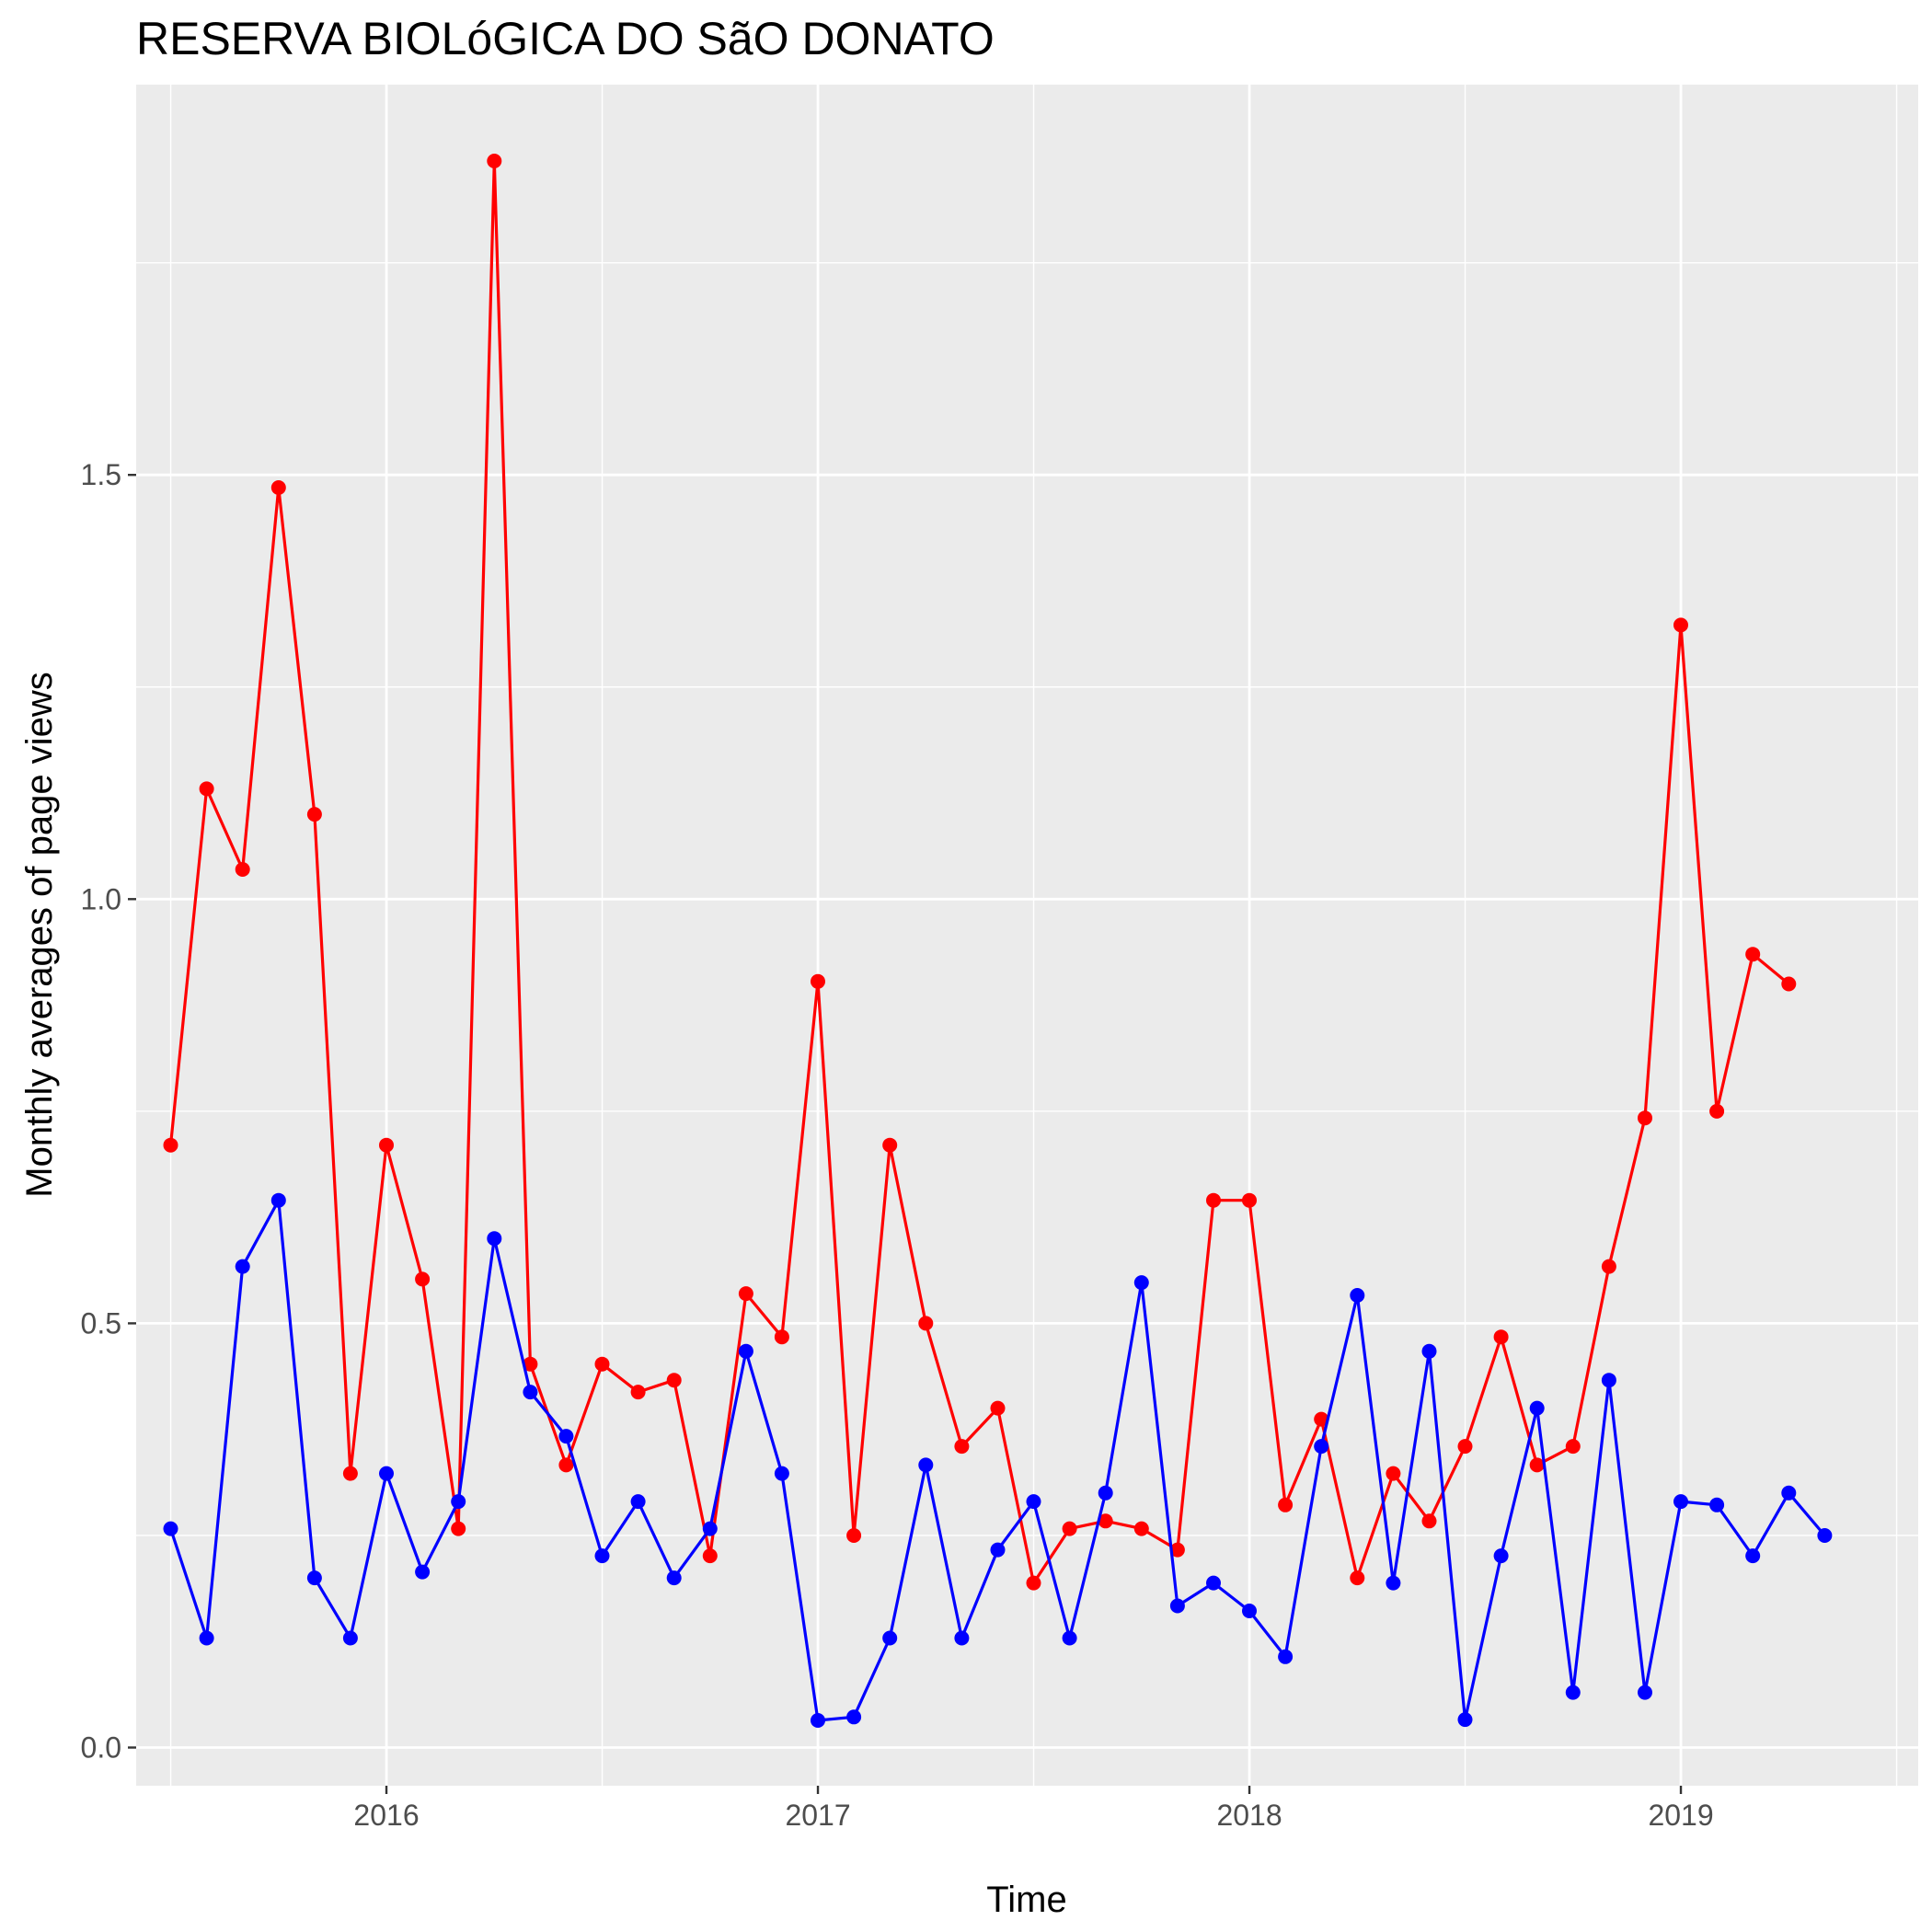 The width and height of the screenshot is (1932, 1932). Describe the element at coordinates (1249, 1815) in the screenshot. I see `x-tick-label: 2018` at that location.